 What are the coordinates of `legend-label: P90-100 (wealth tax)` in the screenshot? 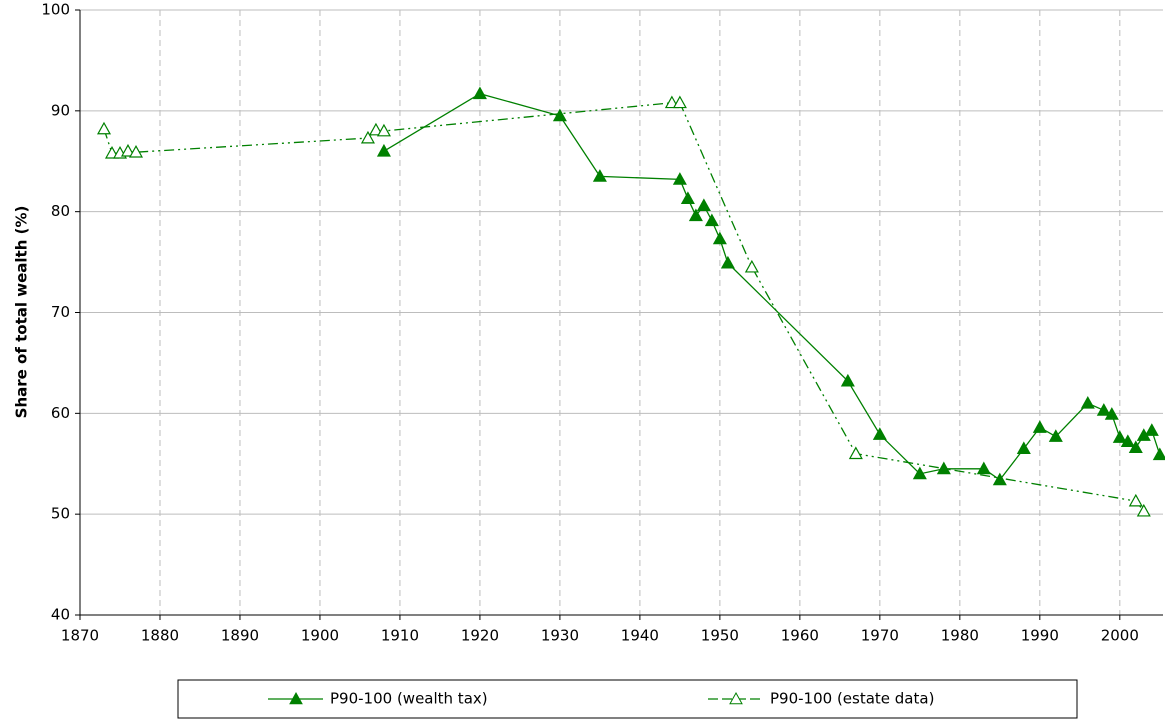 It's located at (409, 699).